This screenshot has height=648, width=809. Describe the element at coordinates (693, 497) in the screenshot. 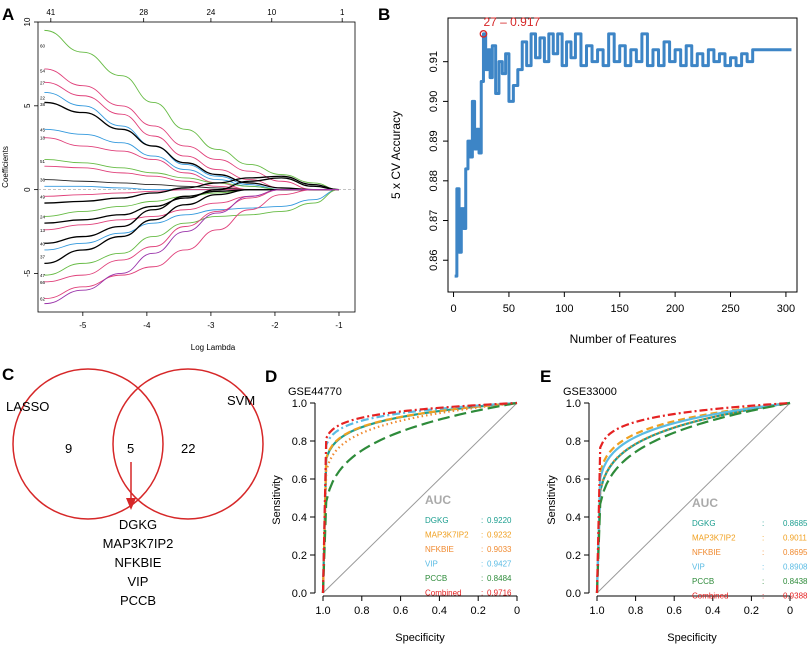

I see `roc-e-roc-curve` at that location.